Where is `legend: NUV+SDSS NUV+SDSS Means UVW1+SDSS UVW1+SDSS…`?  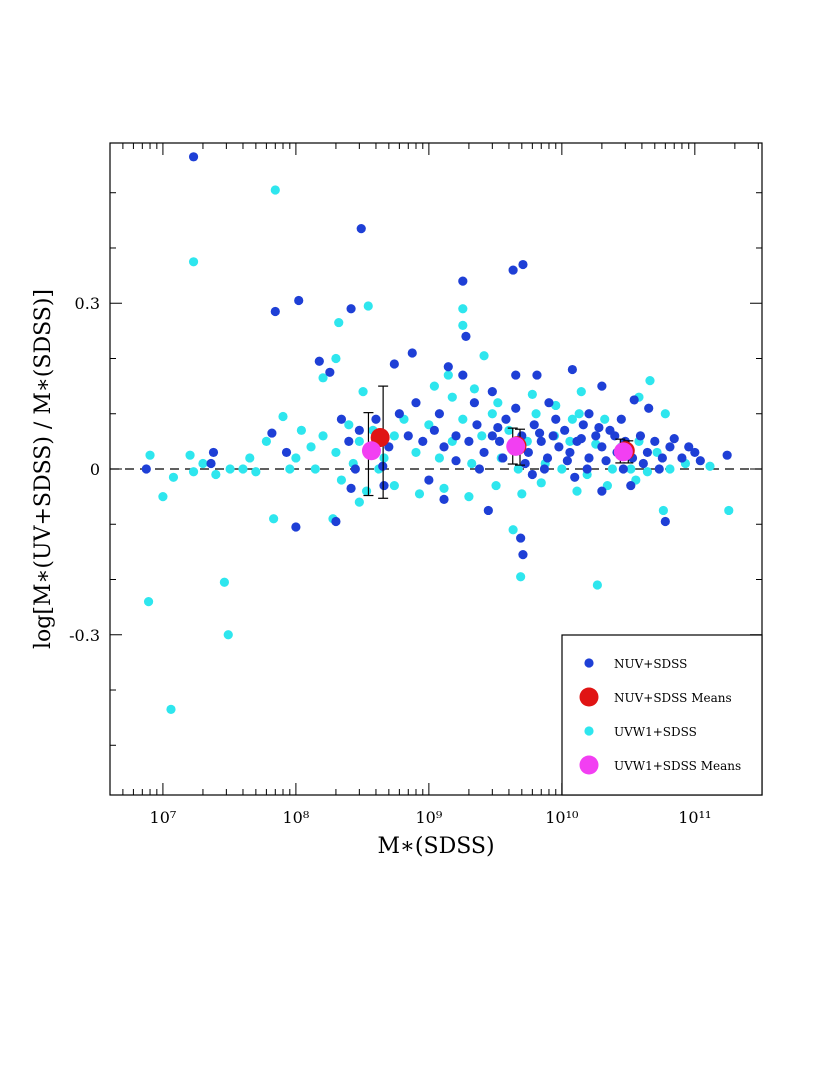
legend: NUV+SDSS NUV+SDSS Means UVW1+SDSS UVW1+SDSS… is located at coordinates (662, 715).